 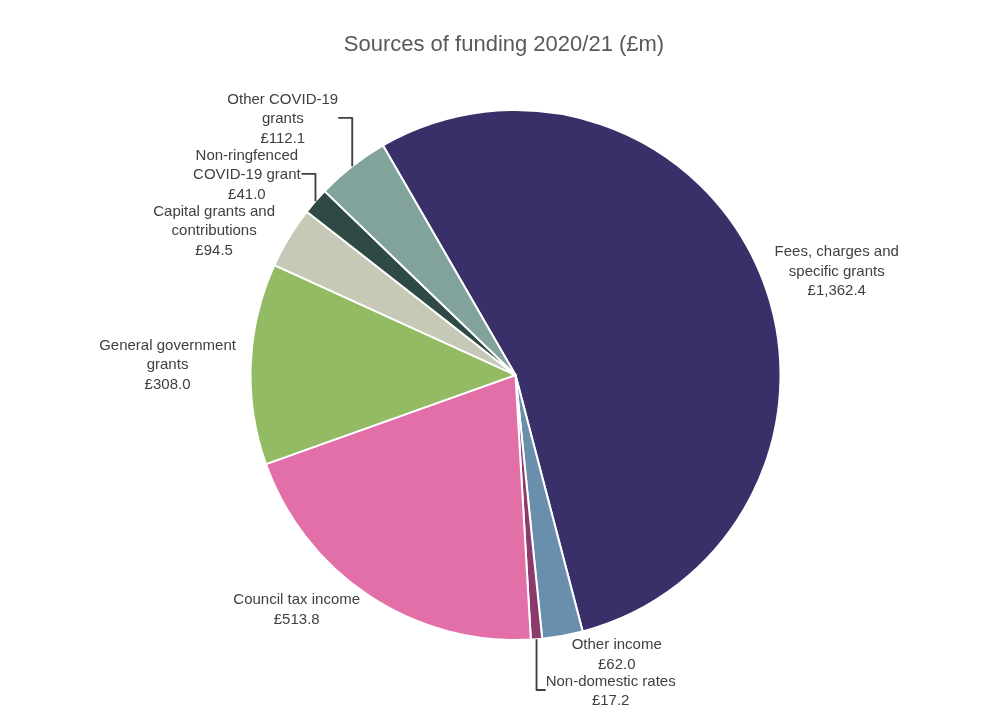 What do you see at coordinates (283, 108) in the screenshot?
I see `slice-label: Other COVID-19 grants` at bounding box center [283, 108].